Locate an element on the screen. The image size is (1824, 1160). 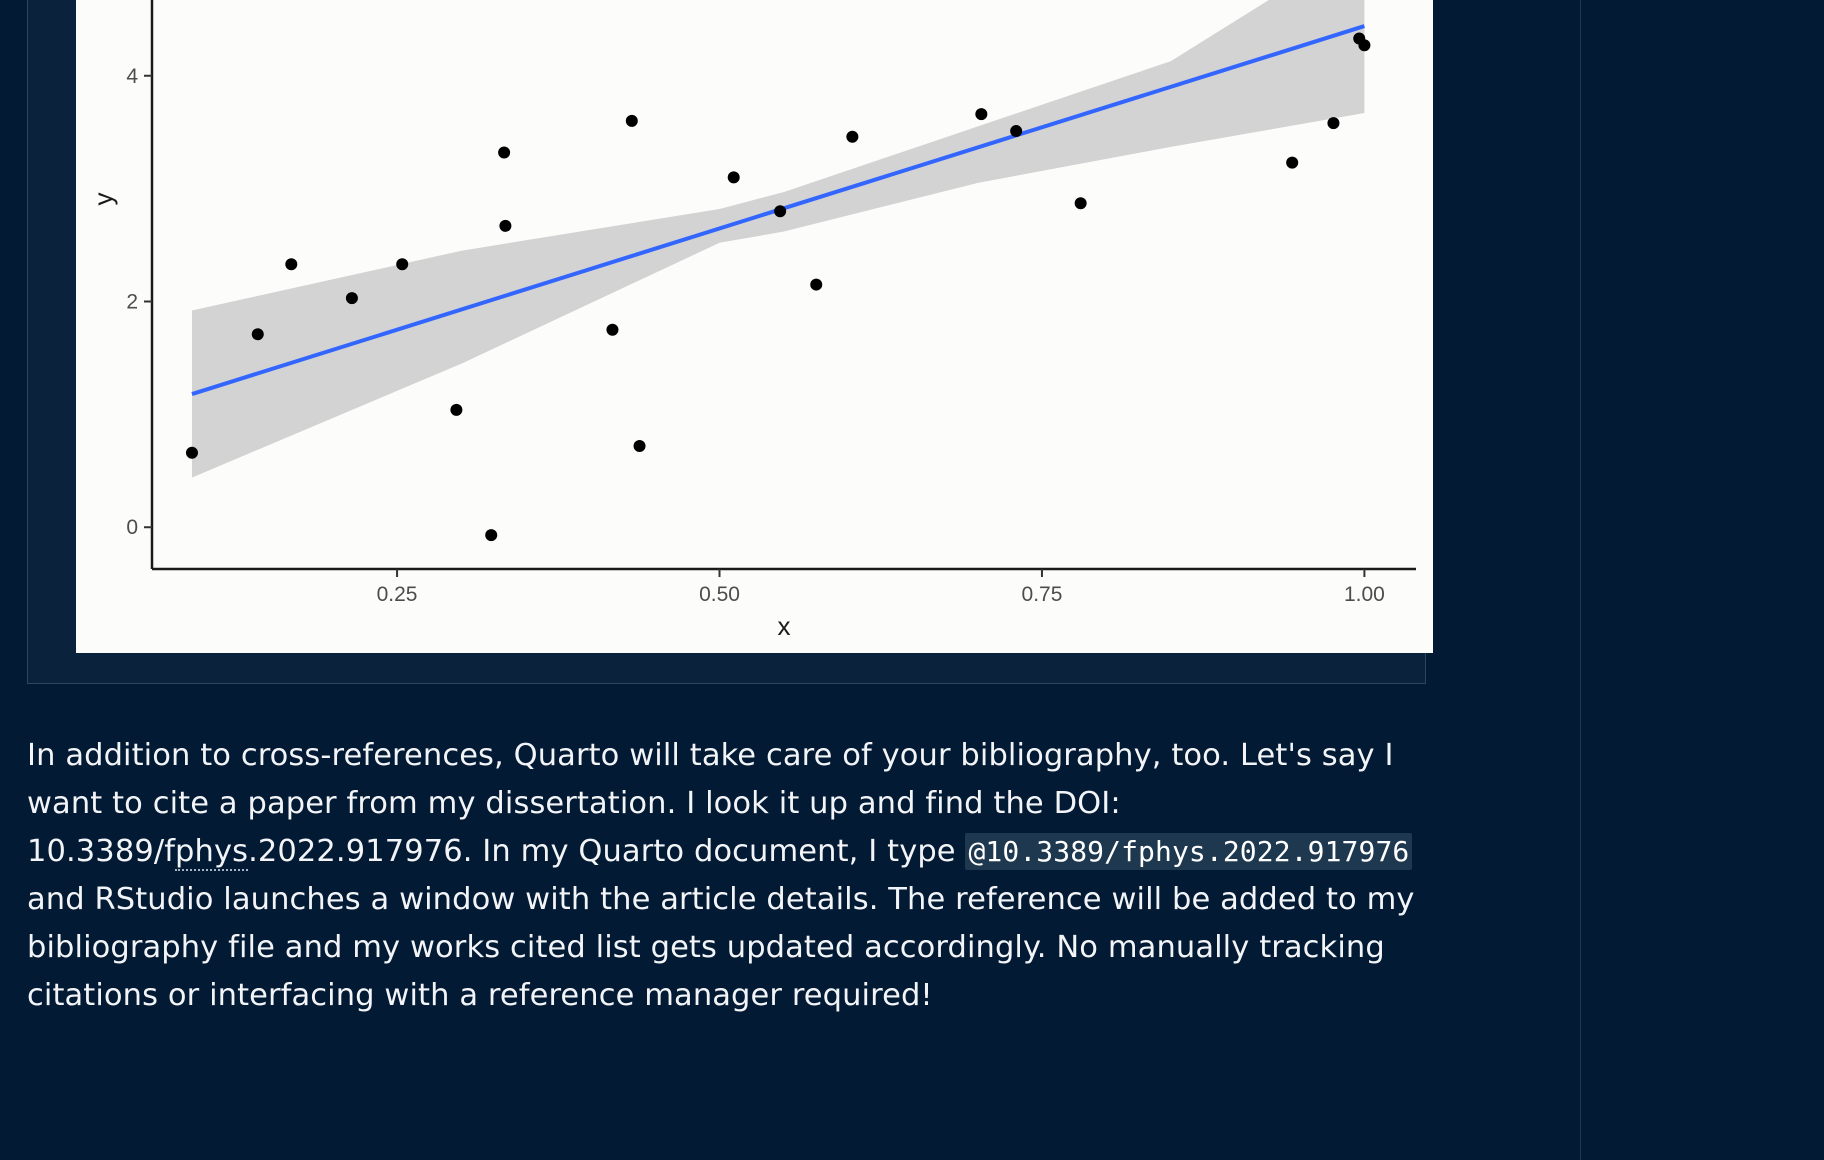
y-tick-label-2: 2 is located at coordinates (132, 301).